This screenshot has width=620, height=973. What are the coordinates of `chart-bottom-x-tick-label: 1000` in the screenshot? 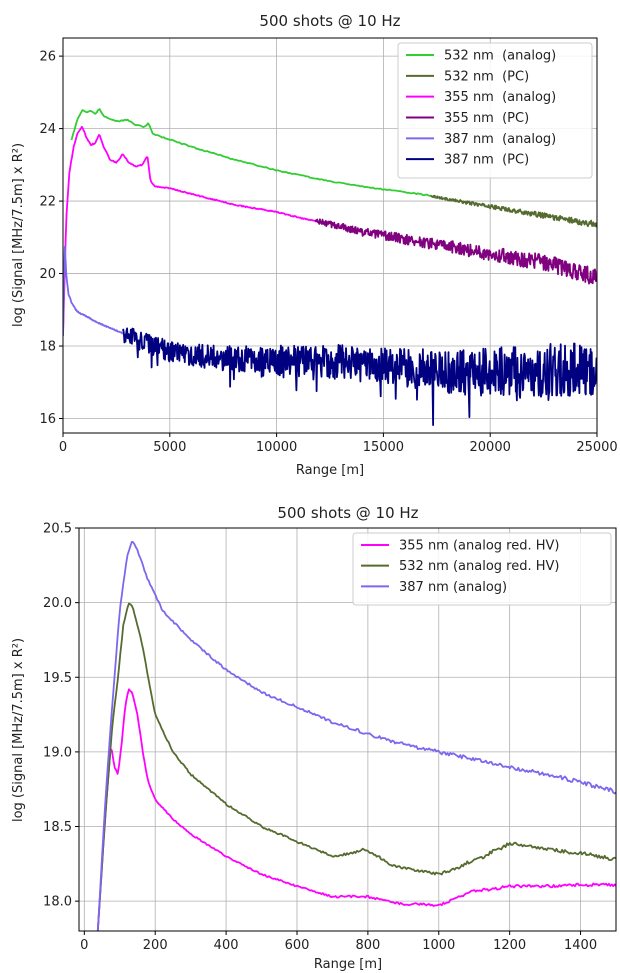 It's located at (438, 945).